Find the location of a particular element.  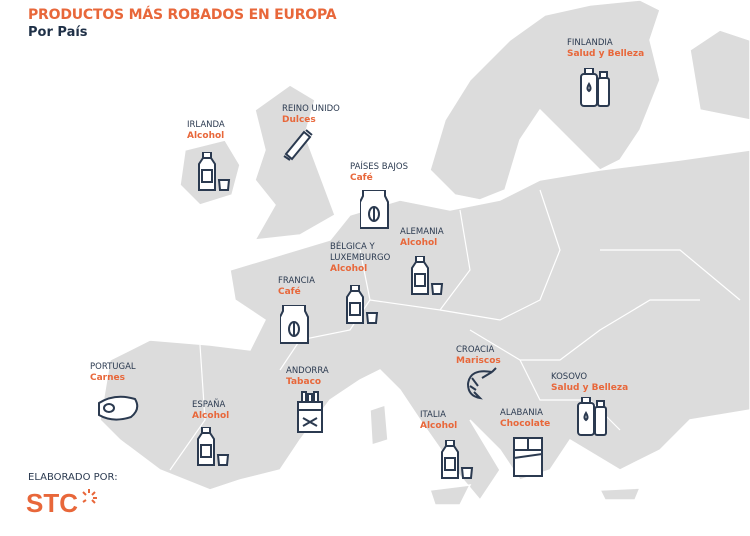

scandinavia-shape is located at coordinates (545, 100).